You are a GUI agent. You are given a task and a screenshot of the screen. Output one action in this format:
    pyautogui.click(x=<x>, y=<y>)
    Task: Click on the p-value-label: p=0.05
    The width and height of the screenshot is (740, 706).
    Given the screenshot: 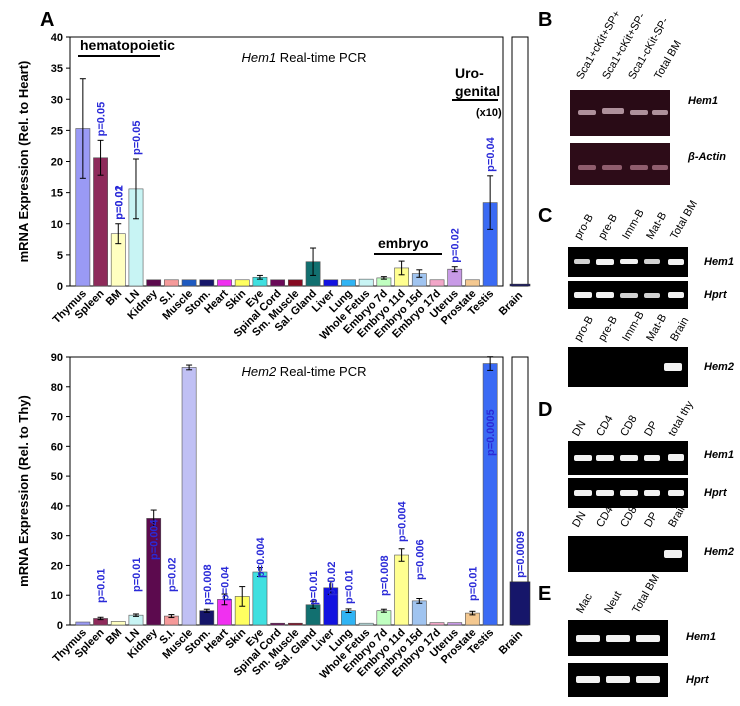 What is the action you would take?
    pyautogui.click(x=102, y=119)
    